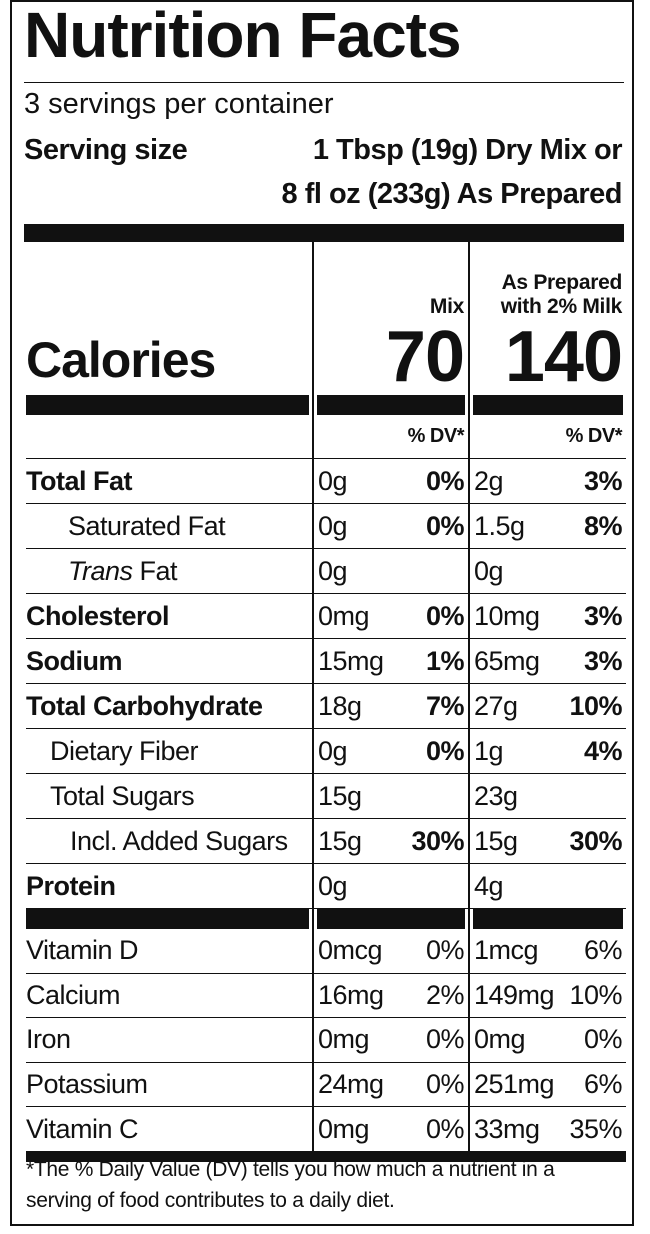 The image size is (650, 1234). I want to click on nutrient-row: Vitamin C 0mg 0% 33mg 35%, so click(326, 1129).